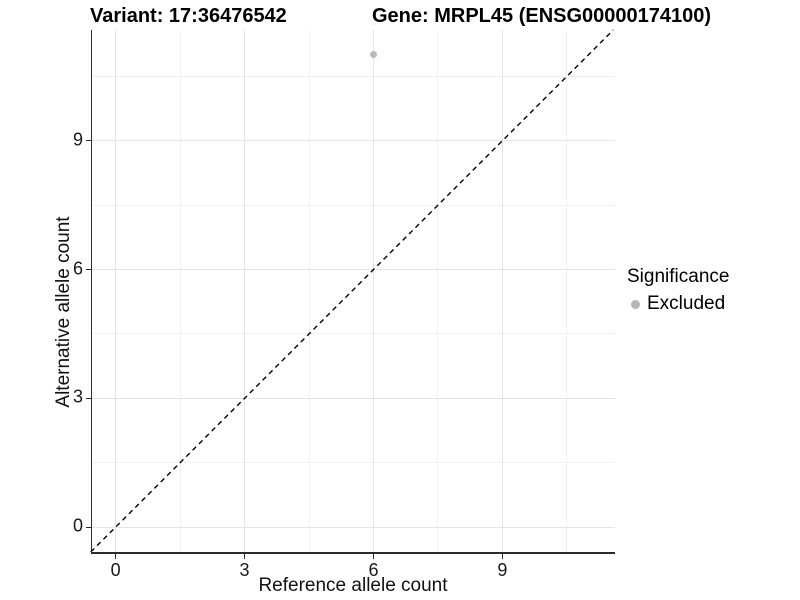 The image size is (800, 600). What do you see at coordinates (373, 570) in the screenshot?
I see `x-axis-tick-label: 6` at bounding box center [373, 570].